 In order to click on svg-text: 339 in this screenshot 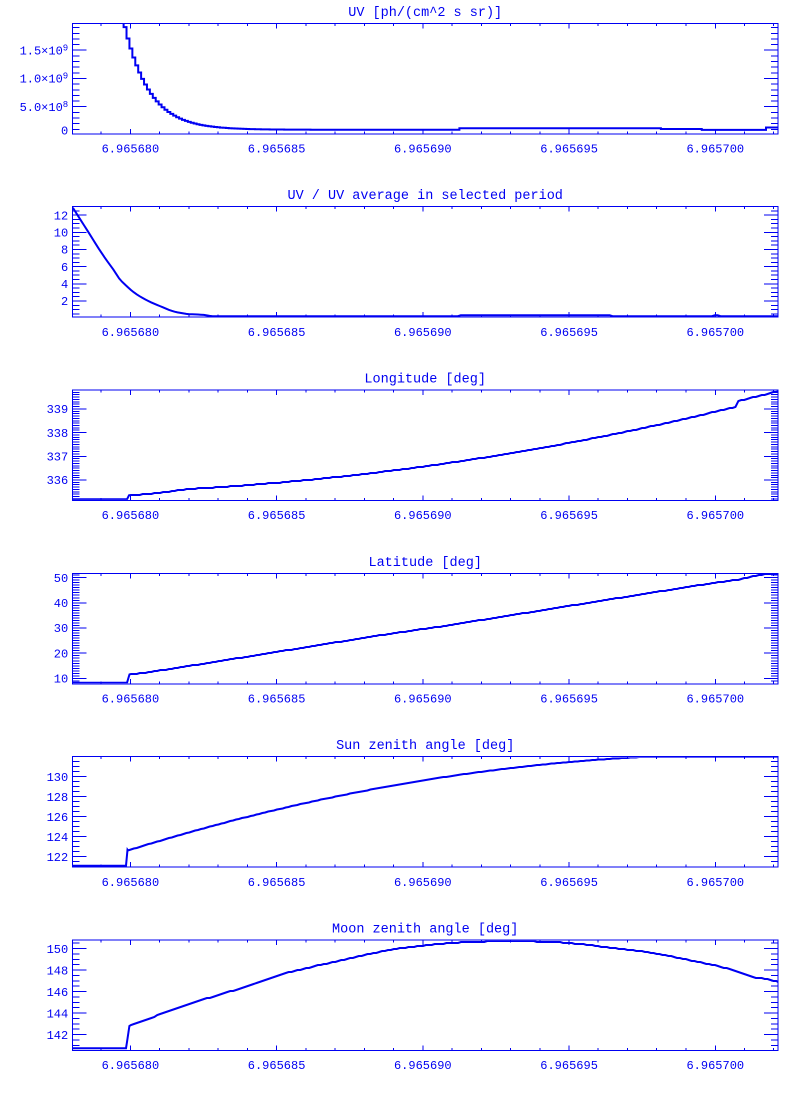, I will do `click(58, 410)`.